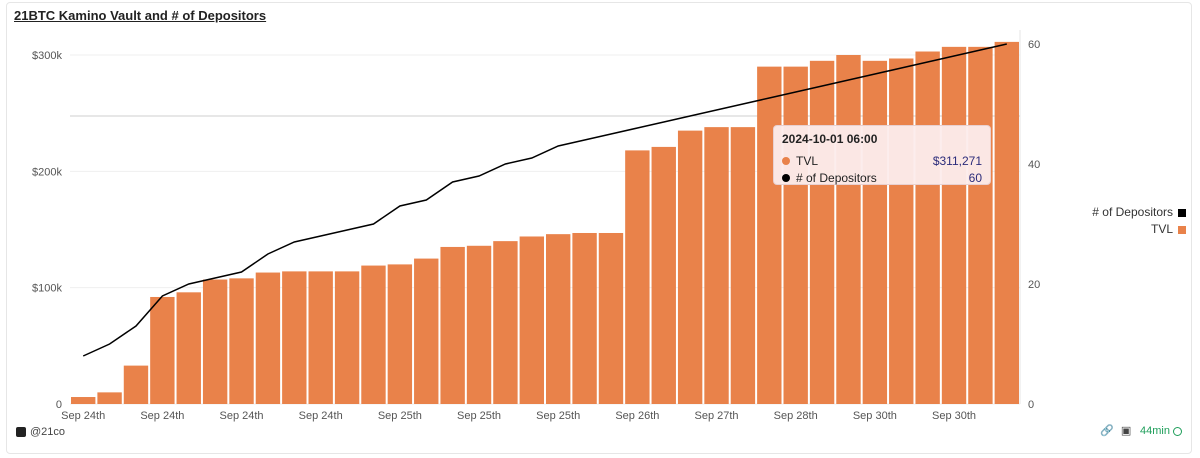  What do you see at coordinates (1034, 285) in the screenshot?
I see `y-right-tick-label: 20` at bounding box center [1034, 285].